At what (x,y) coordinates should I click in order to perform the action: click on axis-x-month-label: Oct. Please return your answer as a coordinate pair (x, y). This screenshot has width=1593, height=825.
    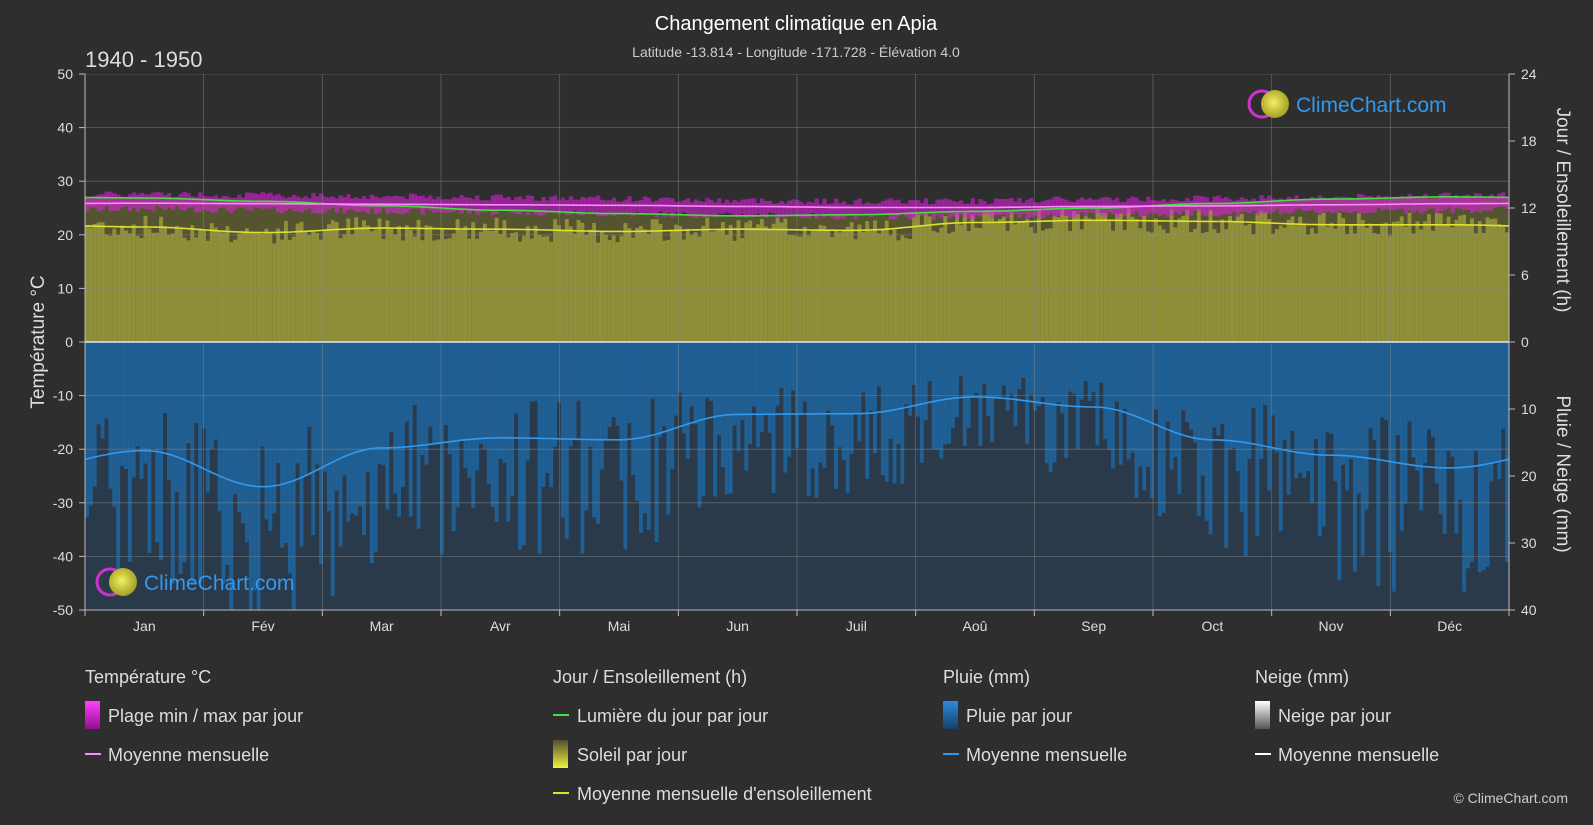
    Looking at the image, I should click on (1212, 626).